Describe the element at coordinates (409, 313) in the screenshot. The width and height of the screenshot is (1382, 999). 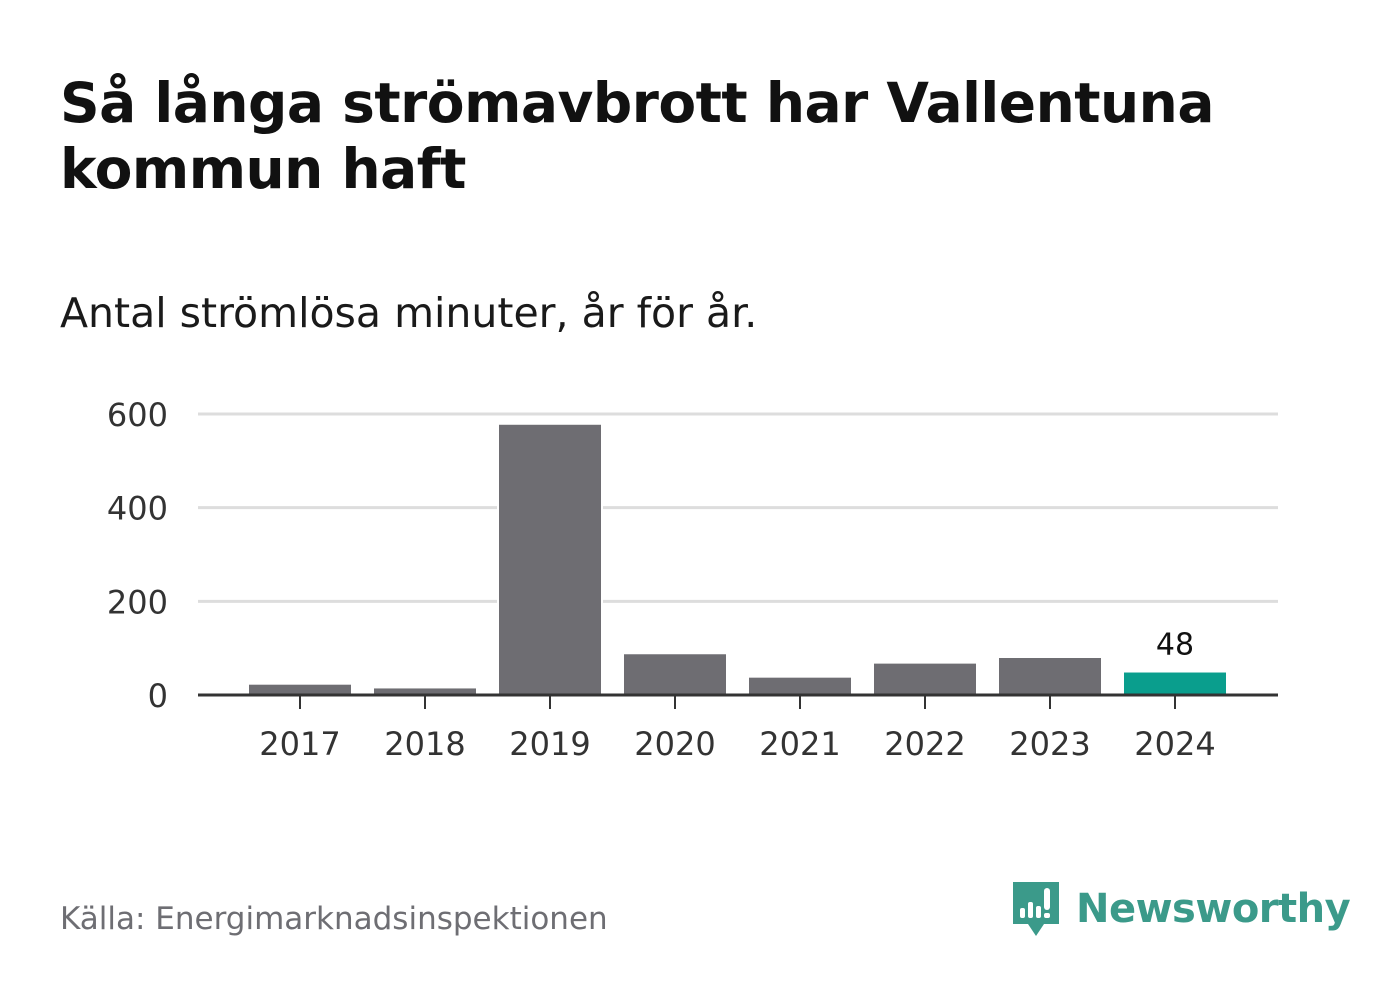
I see `chart-subtitle: Antal strömlösa minuter, år för år.` at that location.